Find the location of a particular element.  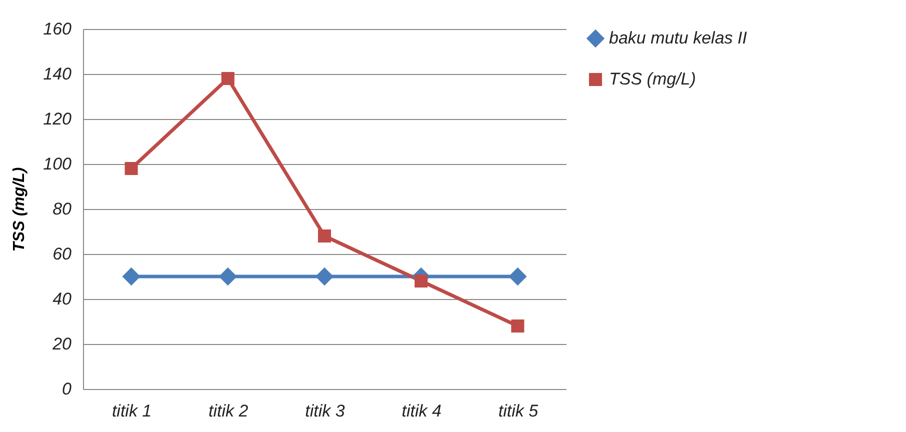

x-tick-label: titik 5 is located at coordinates (518, 411).